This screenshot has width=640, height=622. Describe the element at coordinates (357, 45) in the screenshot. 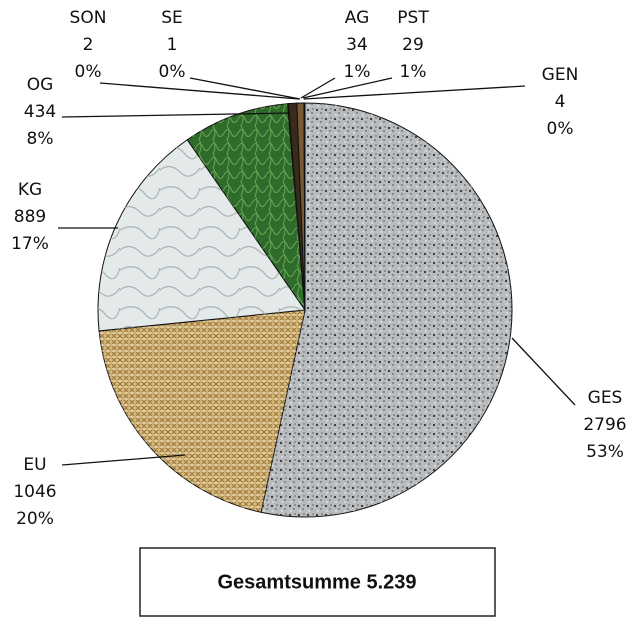

I see `value-label: 34` at that location.